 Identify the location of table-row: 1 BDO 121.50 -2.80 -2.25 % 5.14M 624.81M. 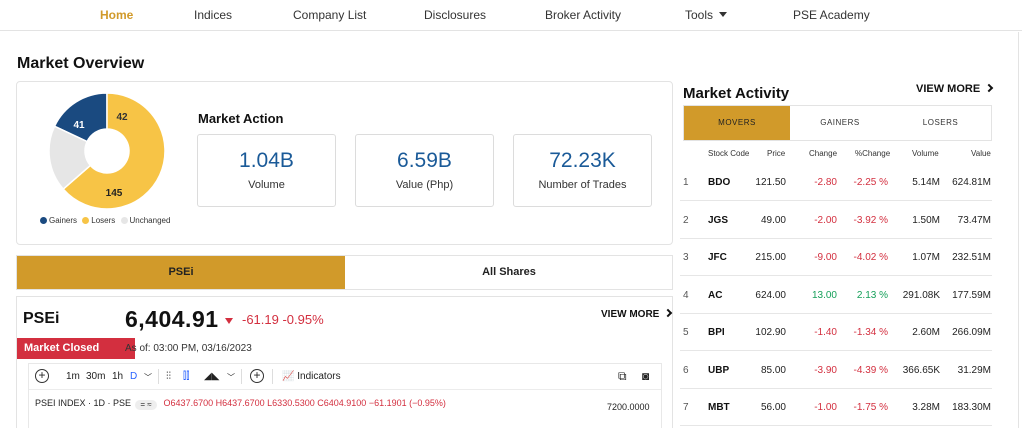
(836, 182).